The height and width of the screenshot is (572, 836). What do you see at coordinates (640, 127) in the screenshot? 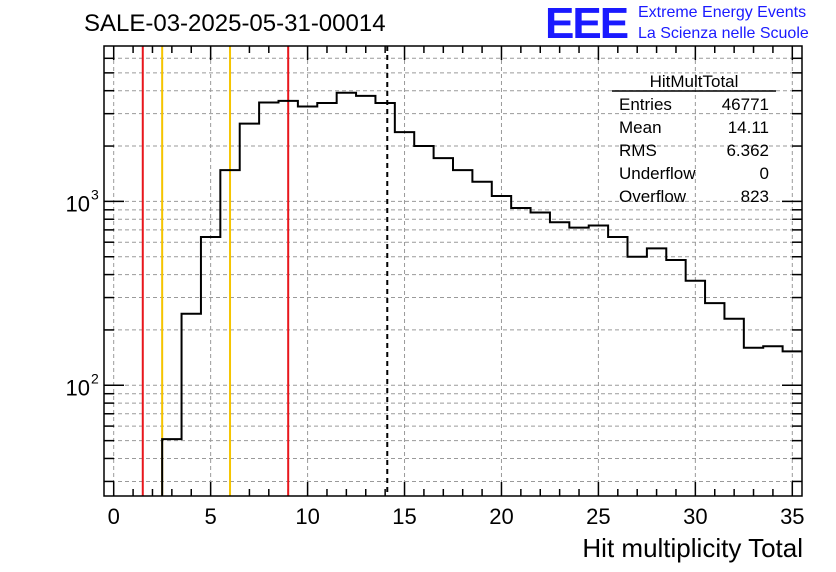
I see `stats-label-mean: Mean` at bounding box center [640, 127].